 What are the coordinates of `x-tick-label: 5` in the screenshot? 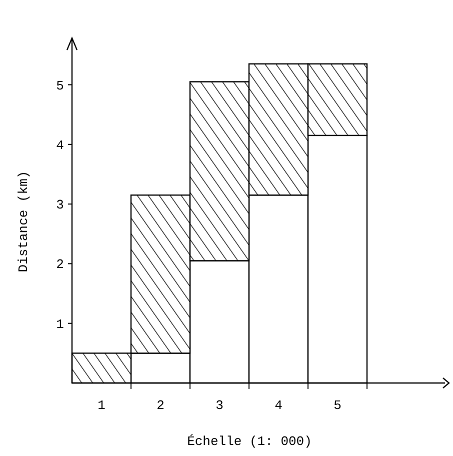 It's located at (338, 405).